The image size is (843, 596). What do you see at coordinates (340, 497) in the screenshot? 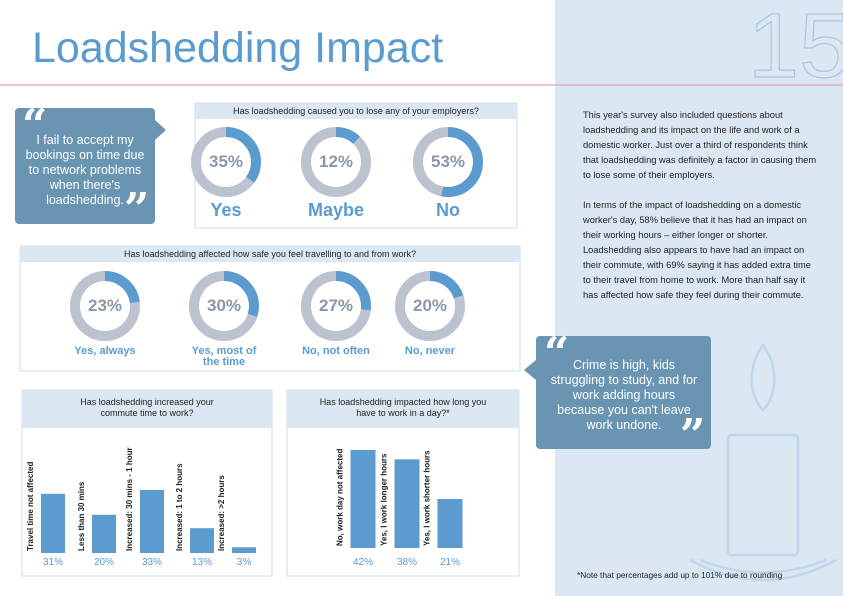
I see `bar-category: No, work day not affected` at bounding box center [340, 497].